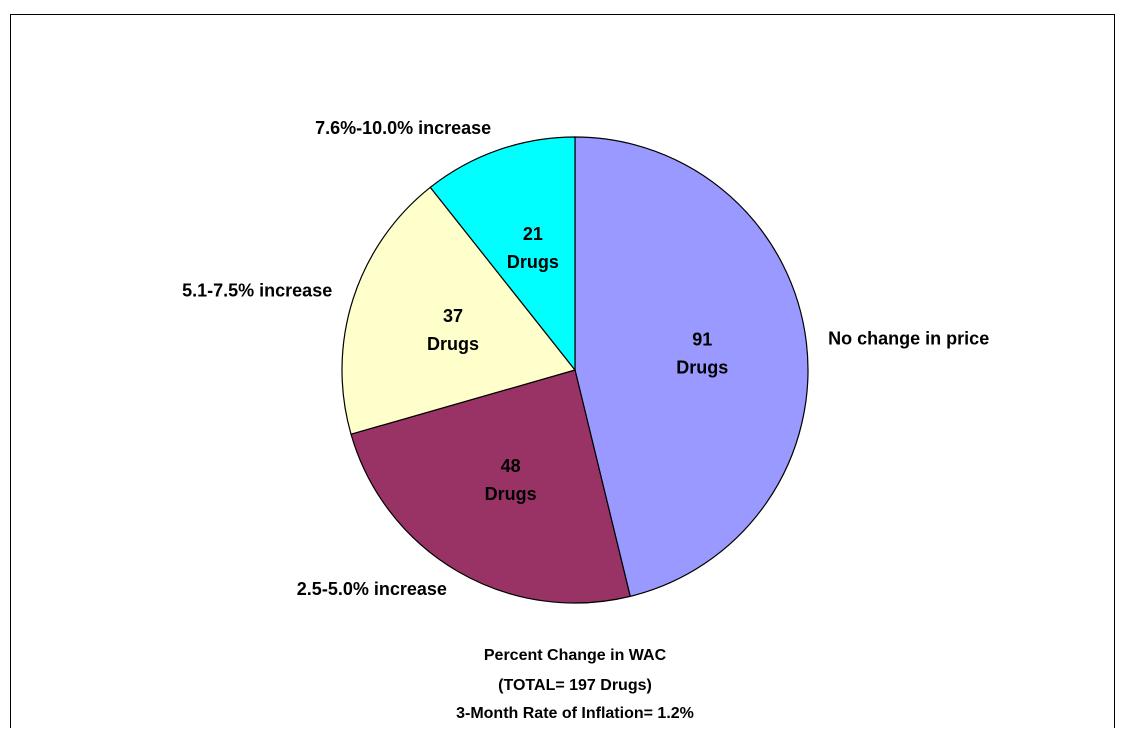 This screenshot has width=1126, height=733. Describe the element at coordinates (533, 248) in the screenshot. I see `data-label: 21 Drugs` at that location.